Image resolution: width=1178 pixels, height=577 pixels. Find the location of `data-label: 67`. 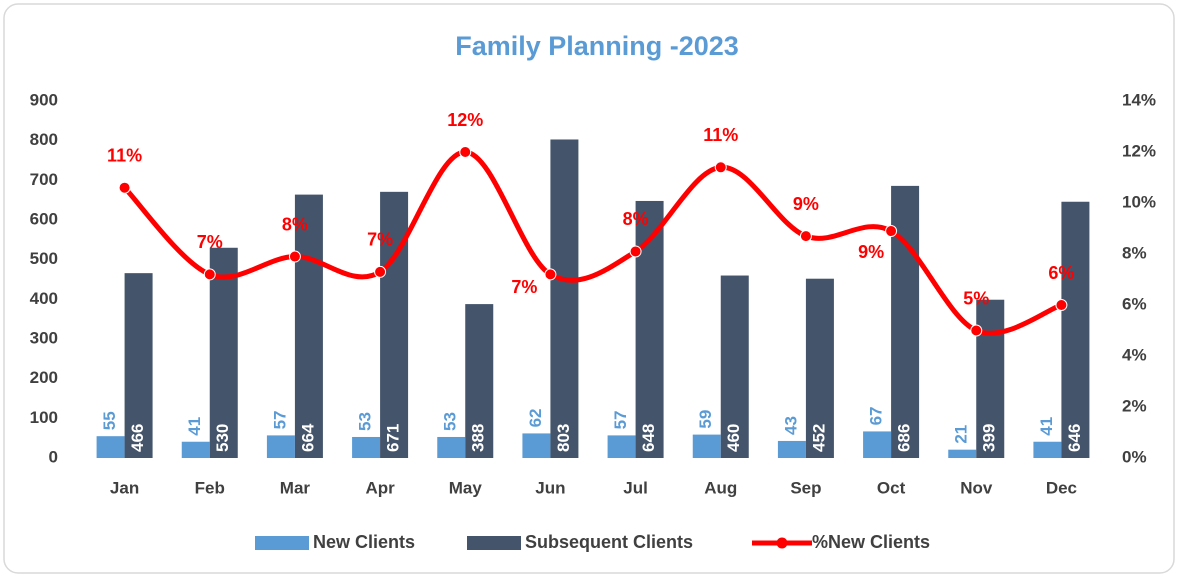

data-label: 67 is located at coordinates (876, 416).